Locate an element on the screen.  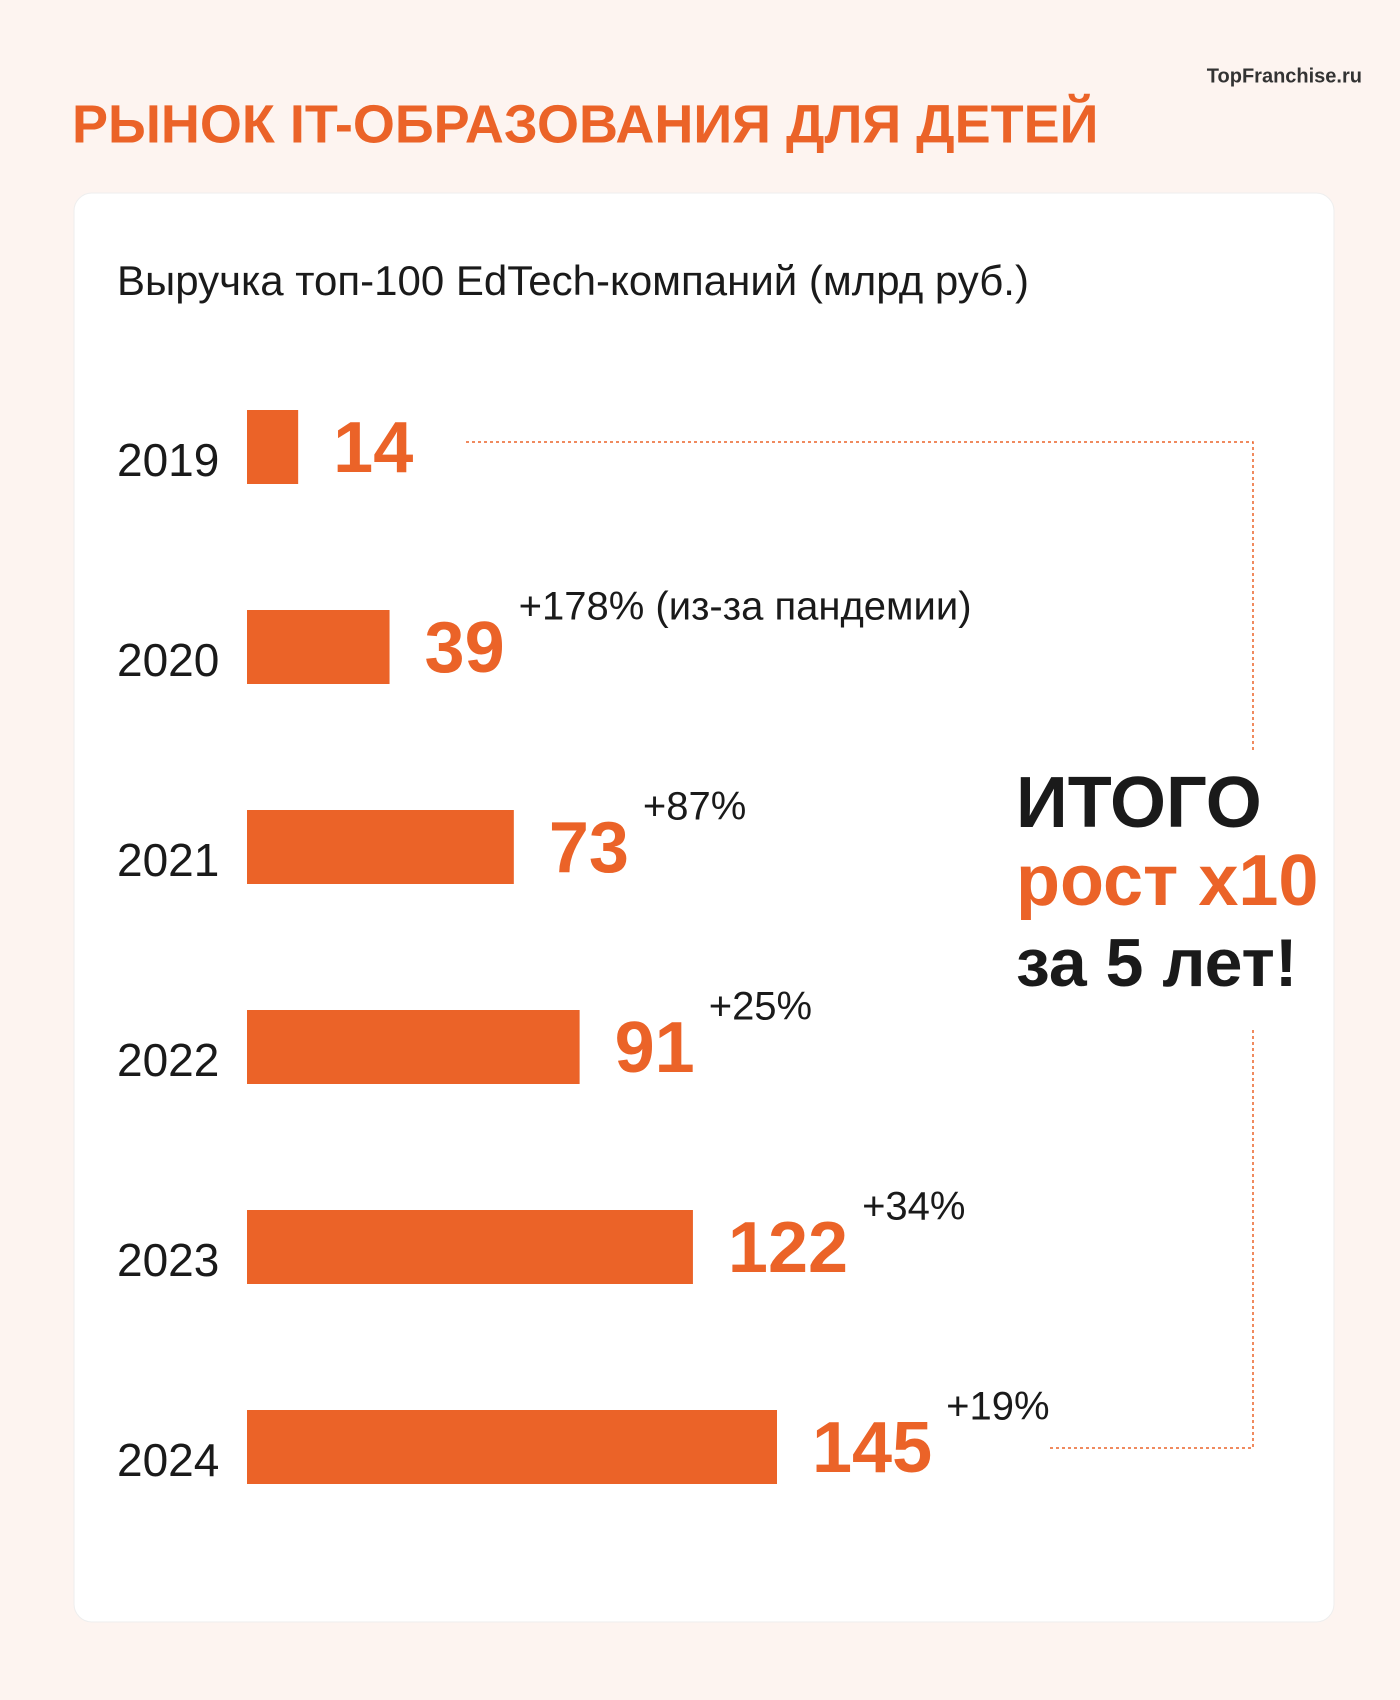
value-label: 122 is located at coordinates (788, 1248).